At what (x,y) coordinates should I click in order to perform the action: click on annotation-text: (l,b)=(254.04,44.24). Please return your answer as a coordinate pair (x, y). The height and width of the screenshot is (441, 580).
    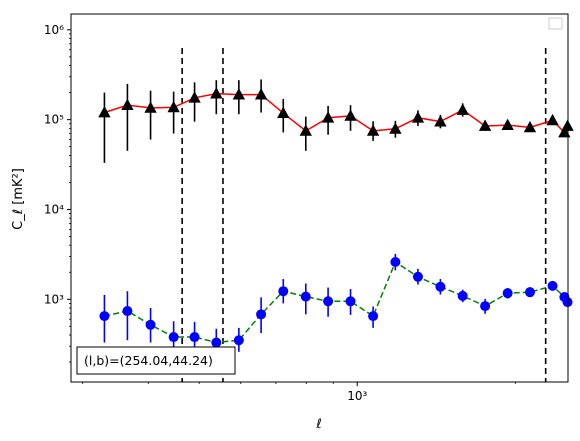
    Looking at the image, I should click on (148, 360).